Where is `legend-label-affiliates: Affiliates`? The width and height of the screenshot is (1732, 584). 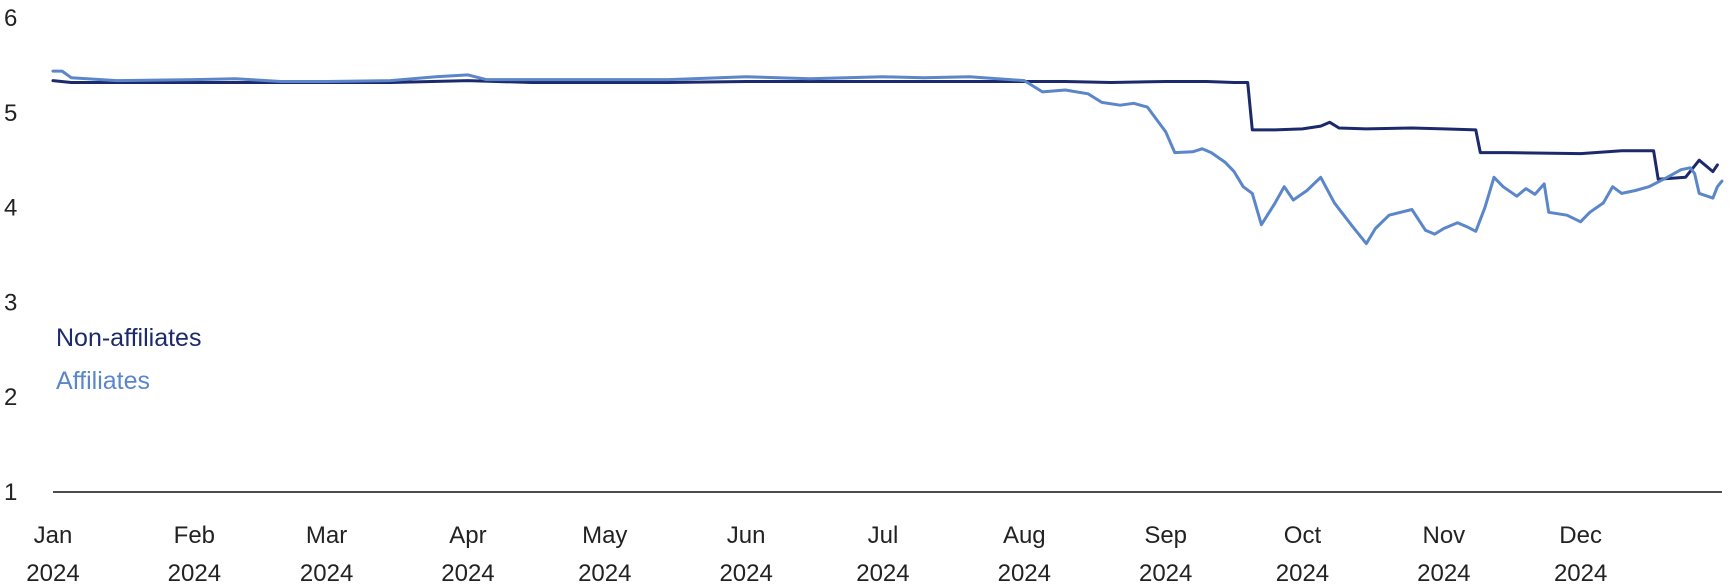 legend-label-affiliates: Affiliates is located at coordinates (103, 381).